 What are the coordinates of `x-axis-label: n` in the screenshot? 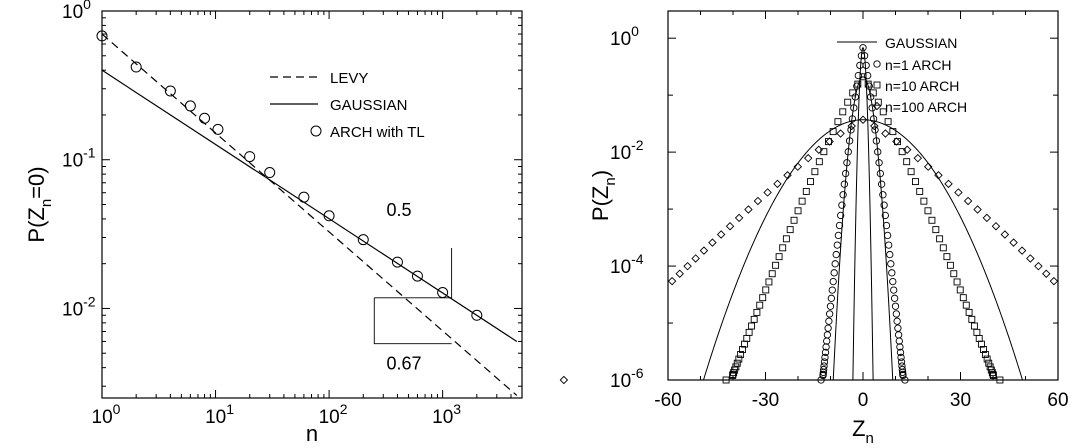 It's located at (312, 433).